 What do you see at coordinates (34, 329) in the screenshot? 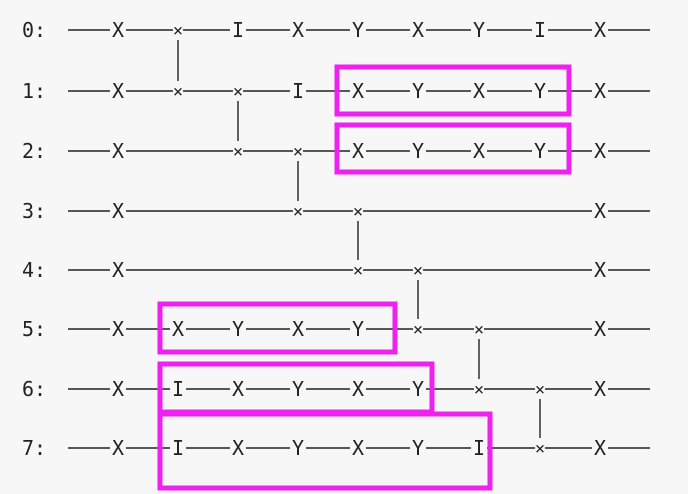
I see `wire-label-5: 5:` at bounding box center [34, 329].